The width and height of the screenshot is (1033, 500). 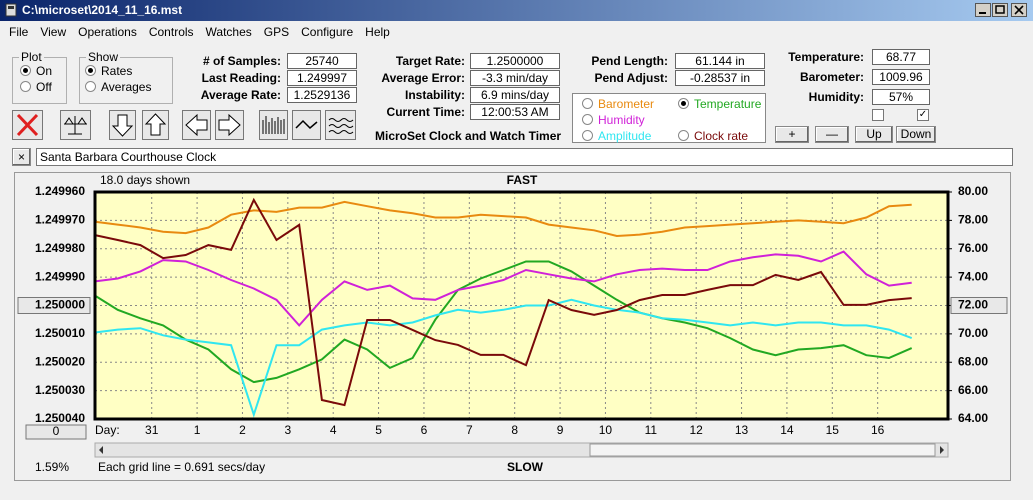 What do you see at coordinates (108, 71) in the screenshot?
I see `radio-option: Rates` at bounding box center [108, 71].